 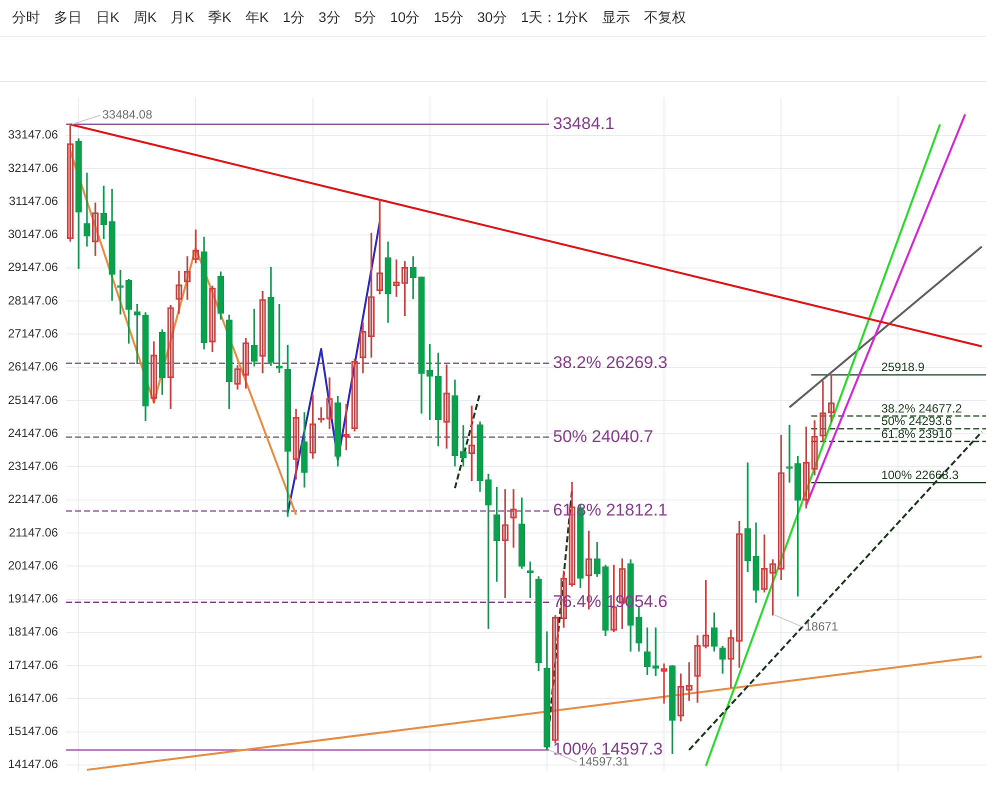 I want to click on text: 33484.08, so click(x=127, y=115).